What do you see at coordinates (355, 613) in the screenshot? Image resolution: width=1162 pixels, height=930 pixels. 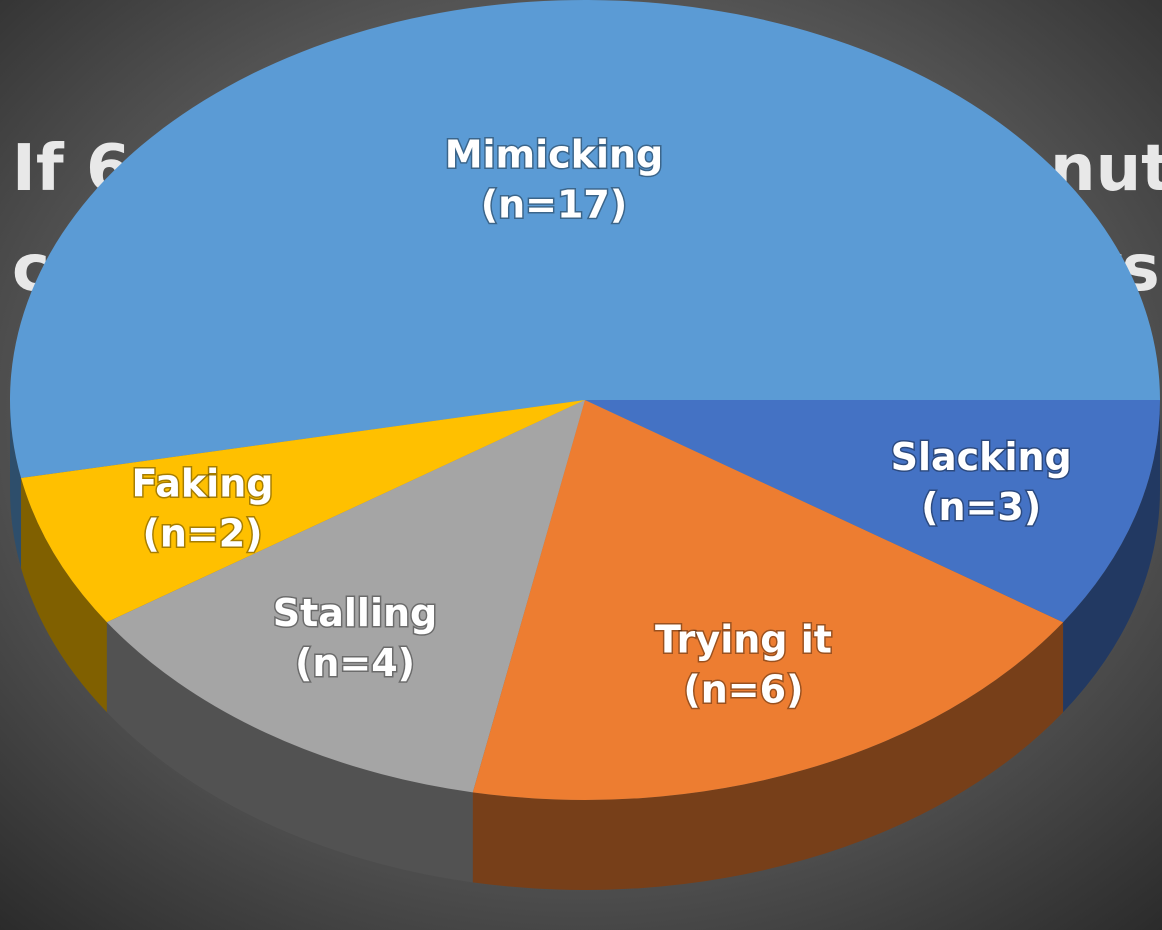 I see `slice-label: Stalling` at bounding box center [355, 613].